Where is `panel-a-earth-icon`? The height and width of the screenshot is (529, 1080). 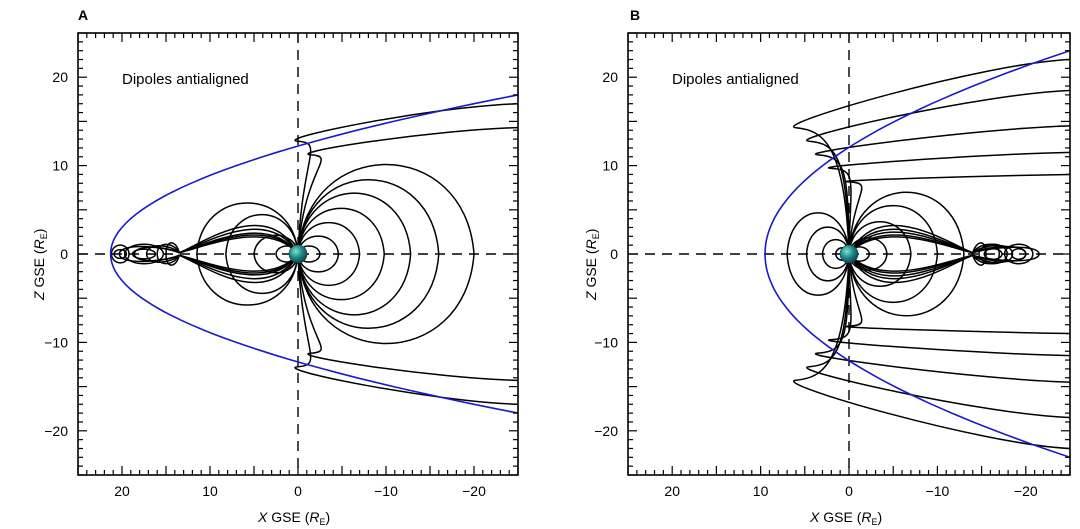
panel-a-earth-icon is located at coordinates (298, 254).